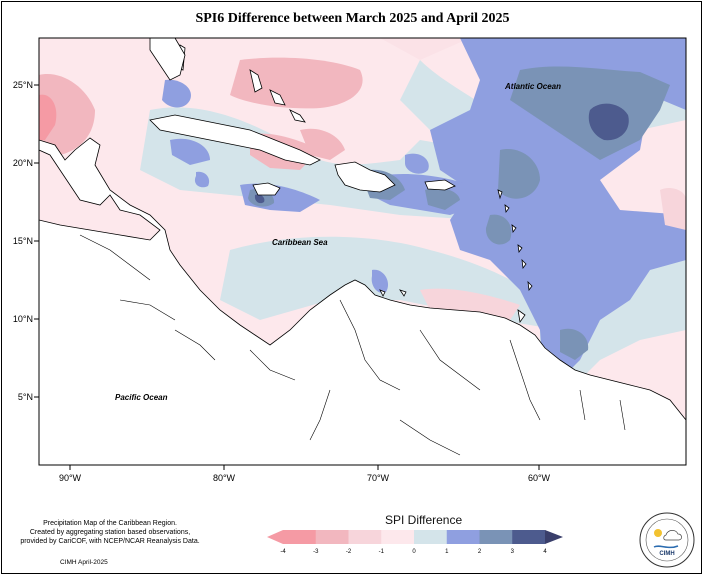 The height and width of the screenshot is (577, 705). Describe the element at coordinates (480, 552) in the screenshot. I see `colorbar-tick-label: 2` at that location.